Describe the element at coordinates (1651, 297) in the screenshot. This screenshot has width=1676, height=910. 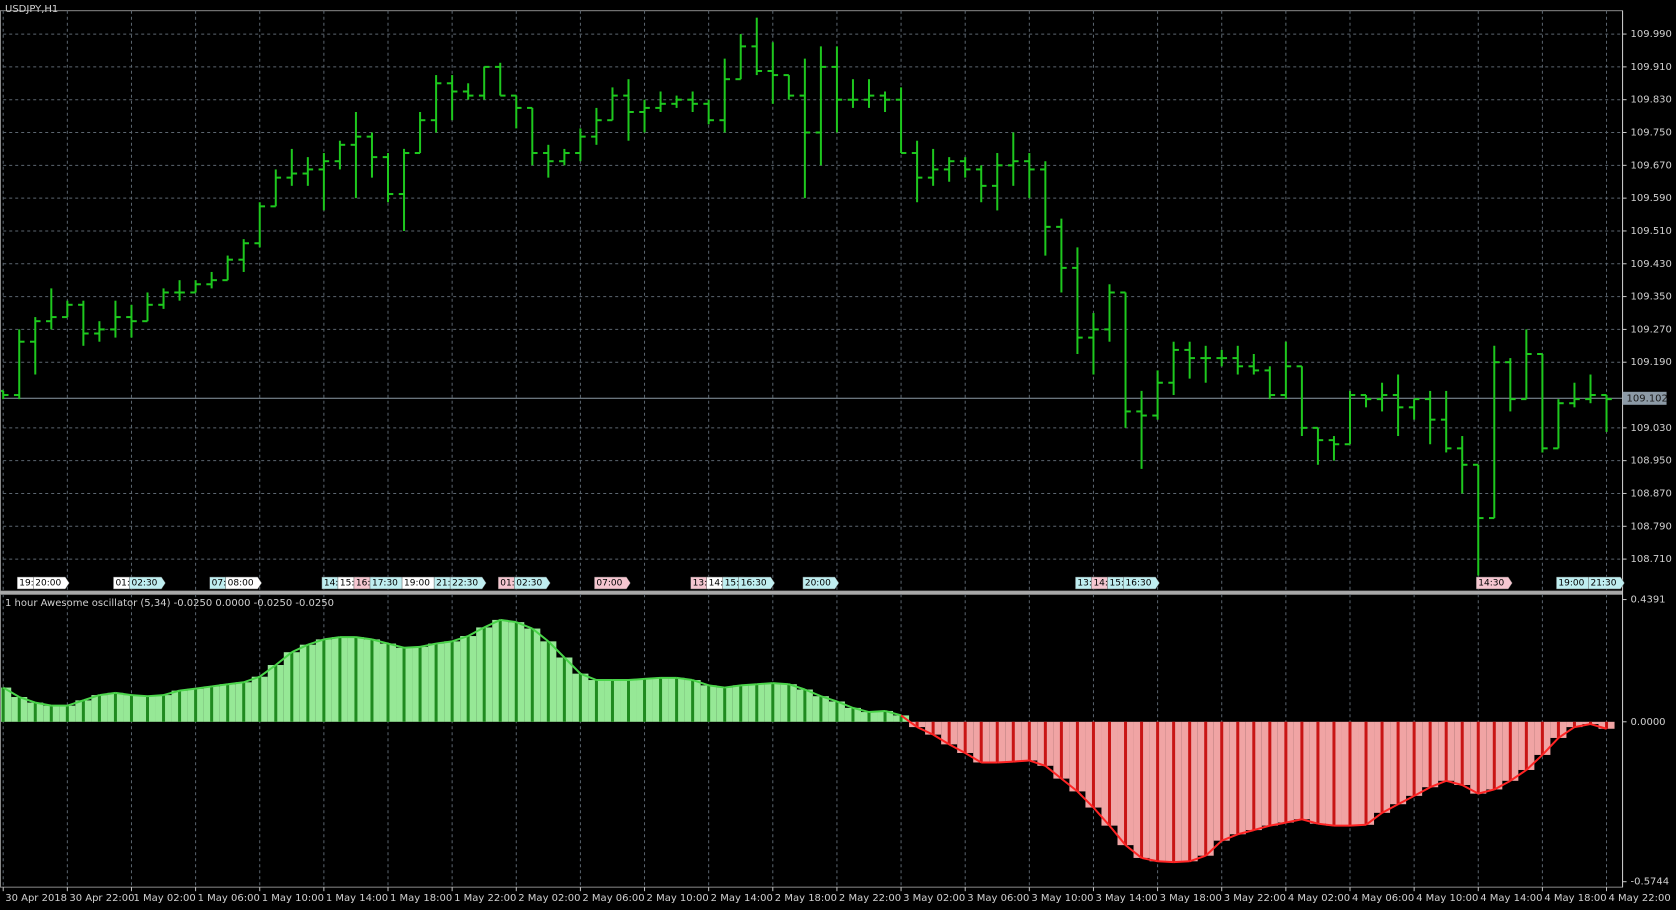
I see `y-tick-label: 109.350` at that location.